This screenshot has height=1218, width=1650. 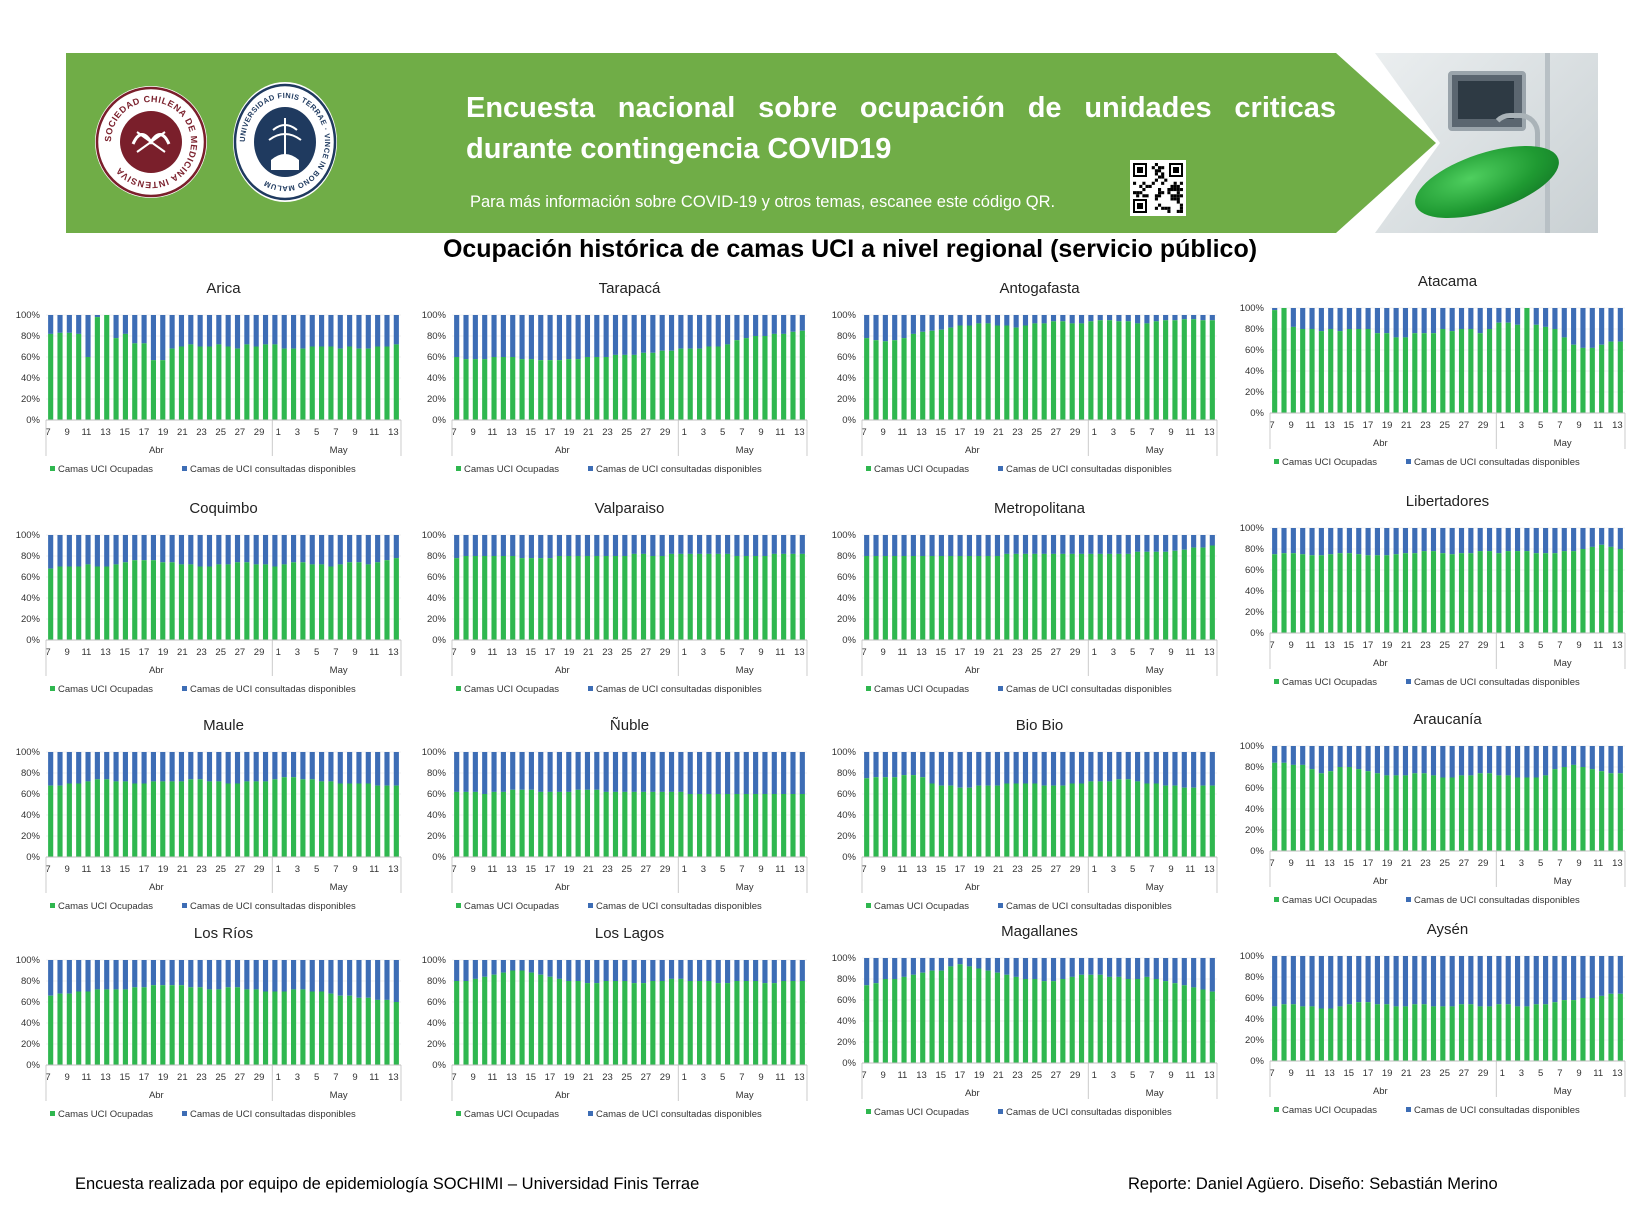 What do you see at coordinates (847, 979) in the screenshot?
I see `y-tick-label: 80%` at bounding box center [847, 979].